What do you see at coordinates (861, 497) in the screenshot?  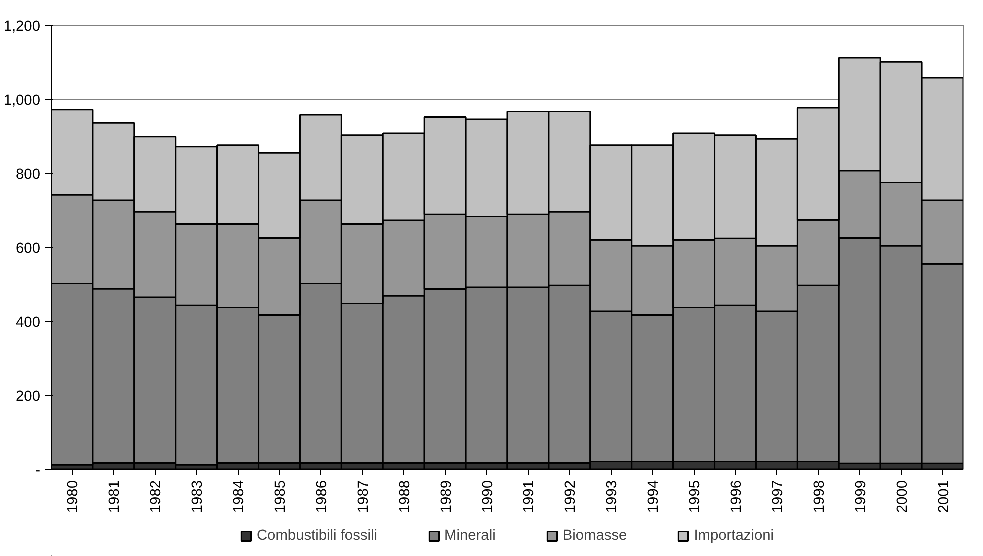 I see `x-tick-label: 1999` at bounding box center [861, 497].